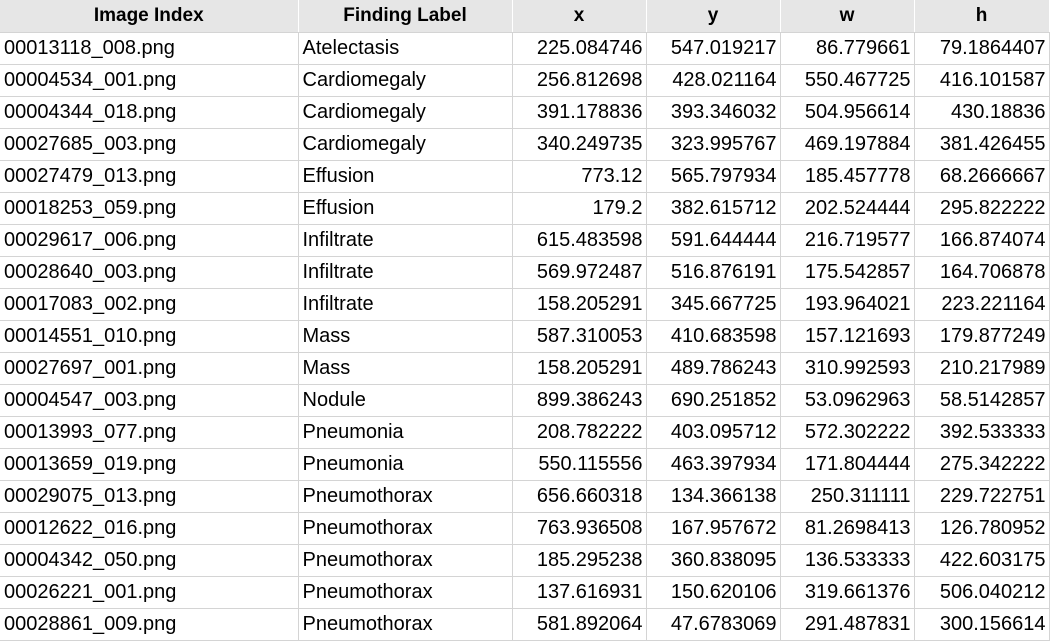 The image size is (1050, 644). What do you see at coordinates (579, 144) in the screenshot?
I see `cell-x: 340.249735` at bounding box center [579, 144].